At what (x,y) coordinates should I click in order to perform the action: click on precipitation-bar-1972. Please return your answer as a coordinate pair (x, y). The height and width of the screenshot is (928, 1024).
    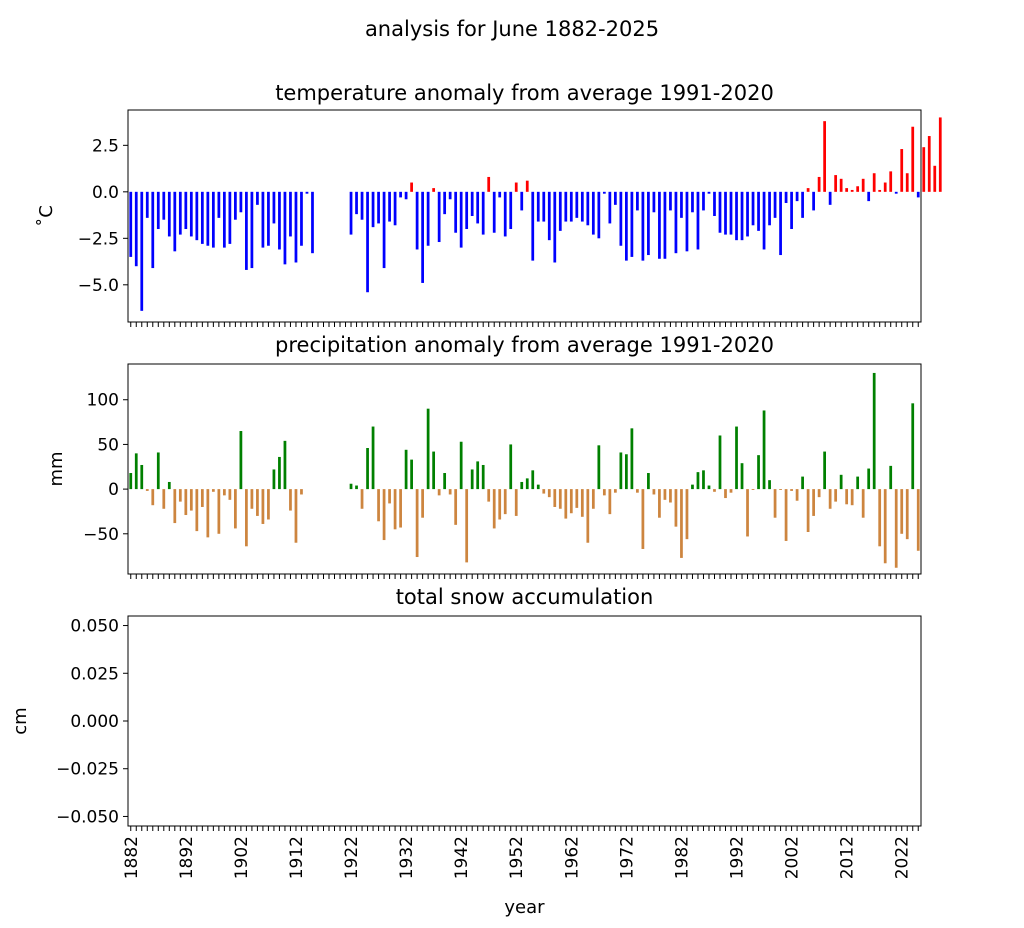
    Looking at the image, I should click on (626, 472).